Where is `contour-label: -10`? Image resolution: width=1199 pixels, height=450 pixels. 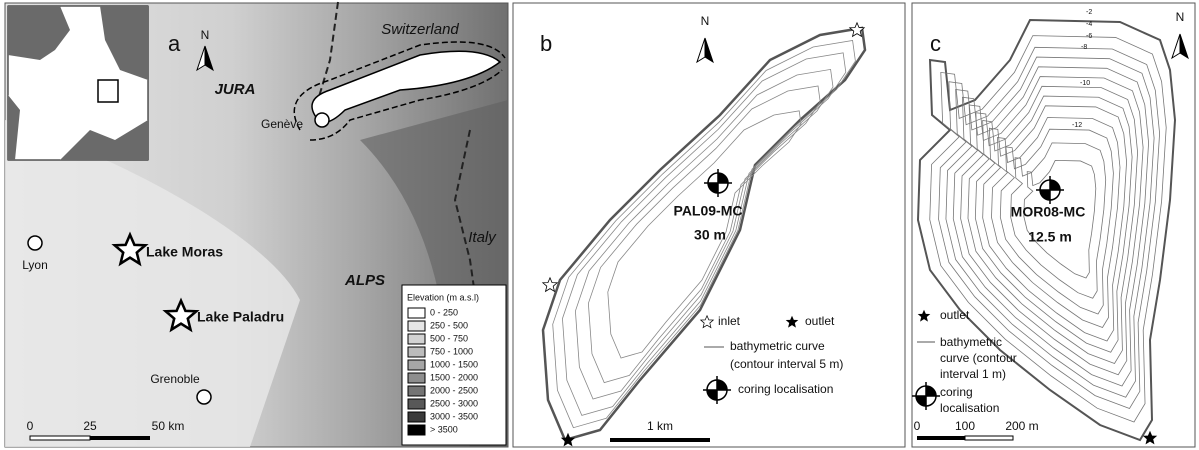 contour-label: -10 is located at coordinates (1085, 83).